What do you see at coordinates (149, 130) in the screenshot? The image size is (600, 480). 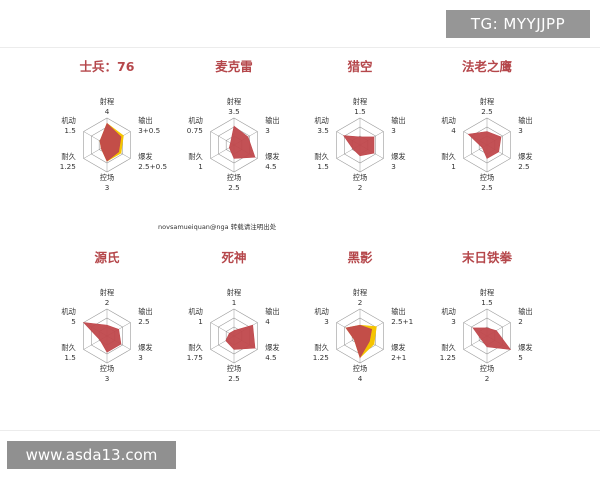 I see `axis-value-label: 3+0.5` at bounding box center [149, 130].